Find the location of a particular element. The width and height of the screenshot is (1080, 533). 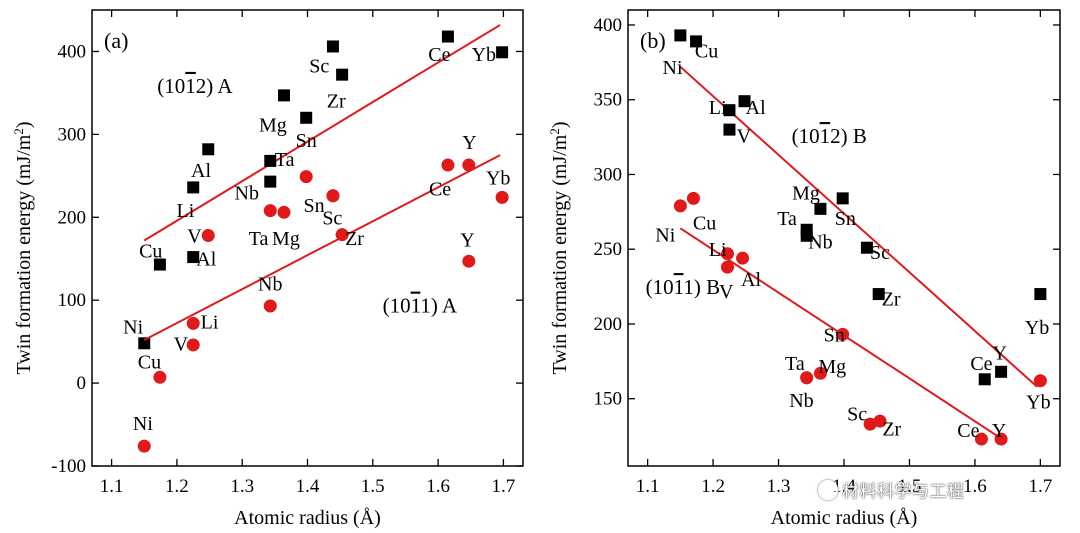

y-axis-label-close: ) is located at coordinates (24, 124).